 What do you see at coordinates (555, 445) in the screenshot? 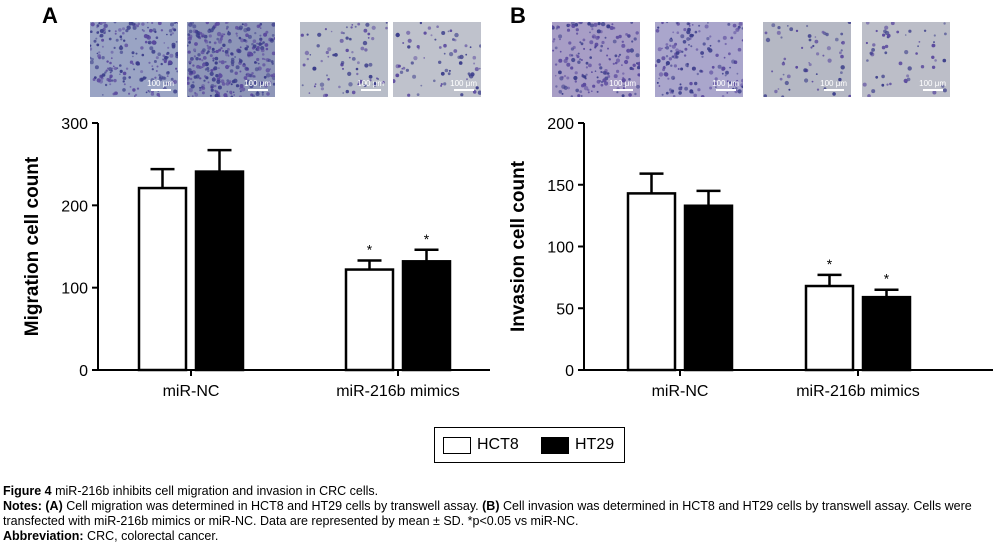
I see `legend-swatch-ht29` at bounding box center [555, 445].